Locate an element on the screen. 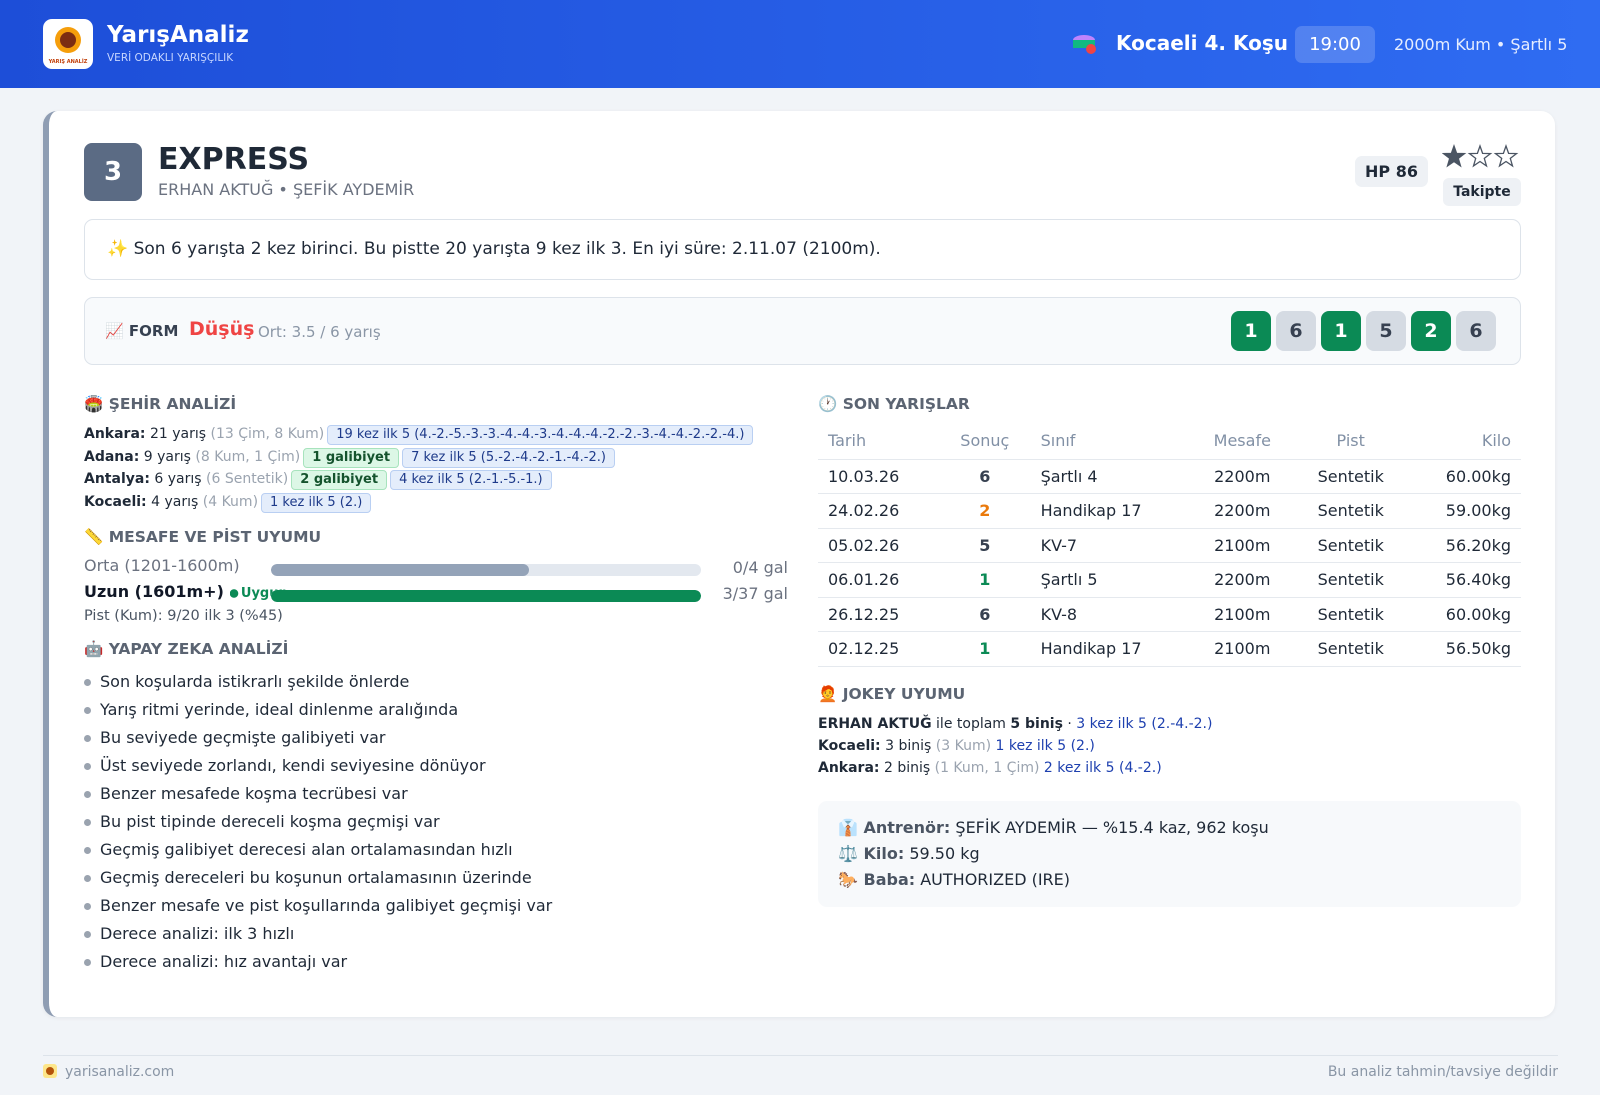 The image size is (1600, 1095). race-cell: Şartlı 5 is located at coordinates (1111, 580).